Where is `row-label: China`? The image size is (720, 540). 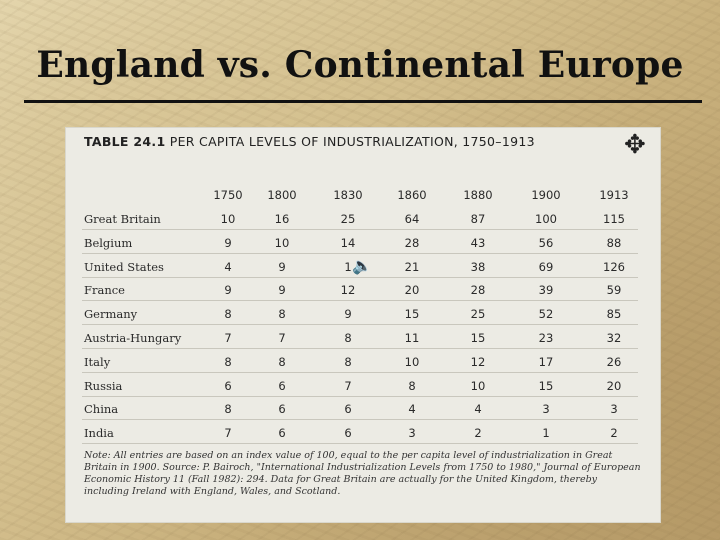
row-label: China is located at coordinates (101, 409).